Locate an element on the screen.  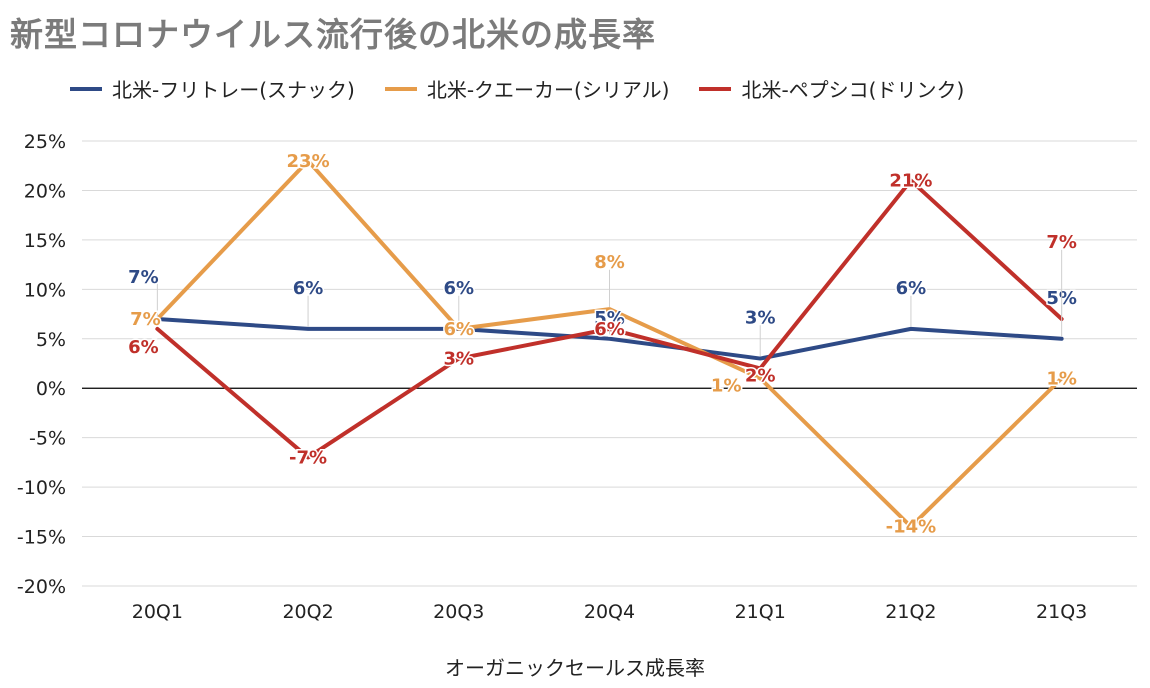
legend-item-fritolay: 北米-フリトレー(スナック) is located at coordinates (212, 88).